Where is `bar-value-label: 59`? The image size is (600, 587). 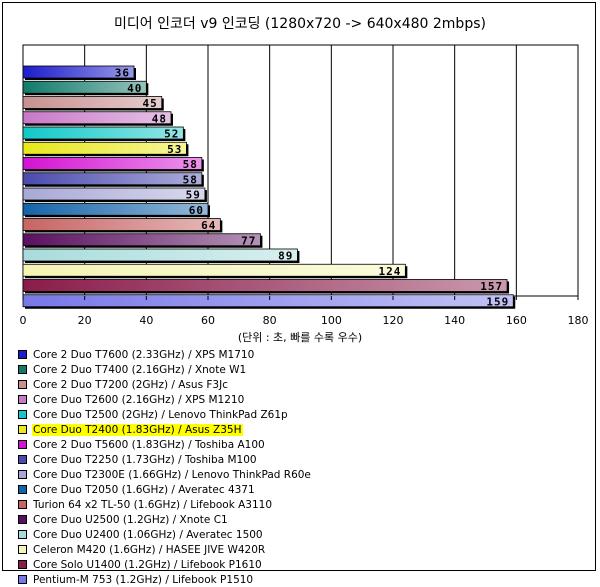
bar-value-label: 59 is located at coordinates (193, 195).